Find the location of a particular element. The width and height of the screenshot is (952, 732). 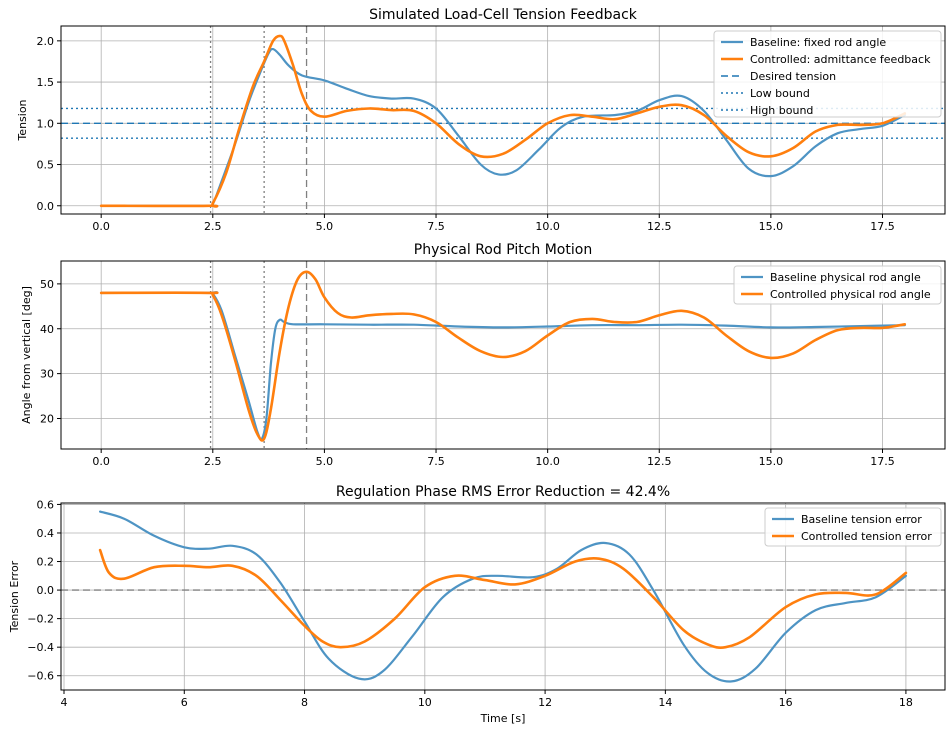

series-line-controlled is located at coordinates (503, 598).